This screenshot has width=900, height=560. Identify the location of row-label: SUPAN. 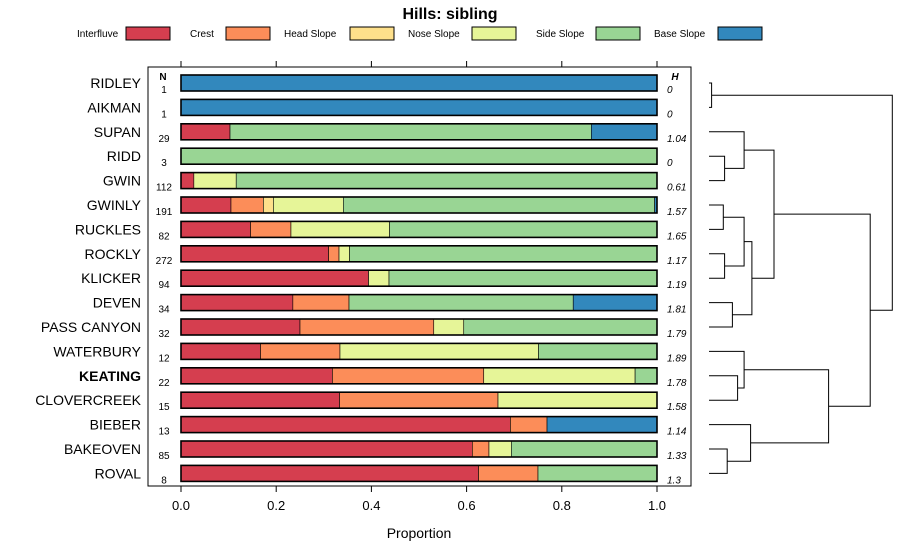
(117, 132).